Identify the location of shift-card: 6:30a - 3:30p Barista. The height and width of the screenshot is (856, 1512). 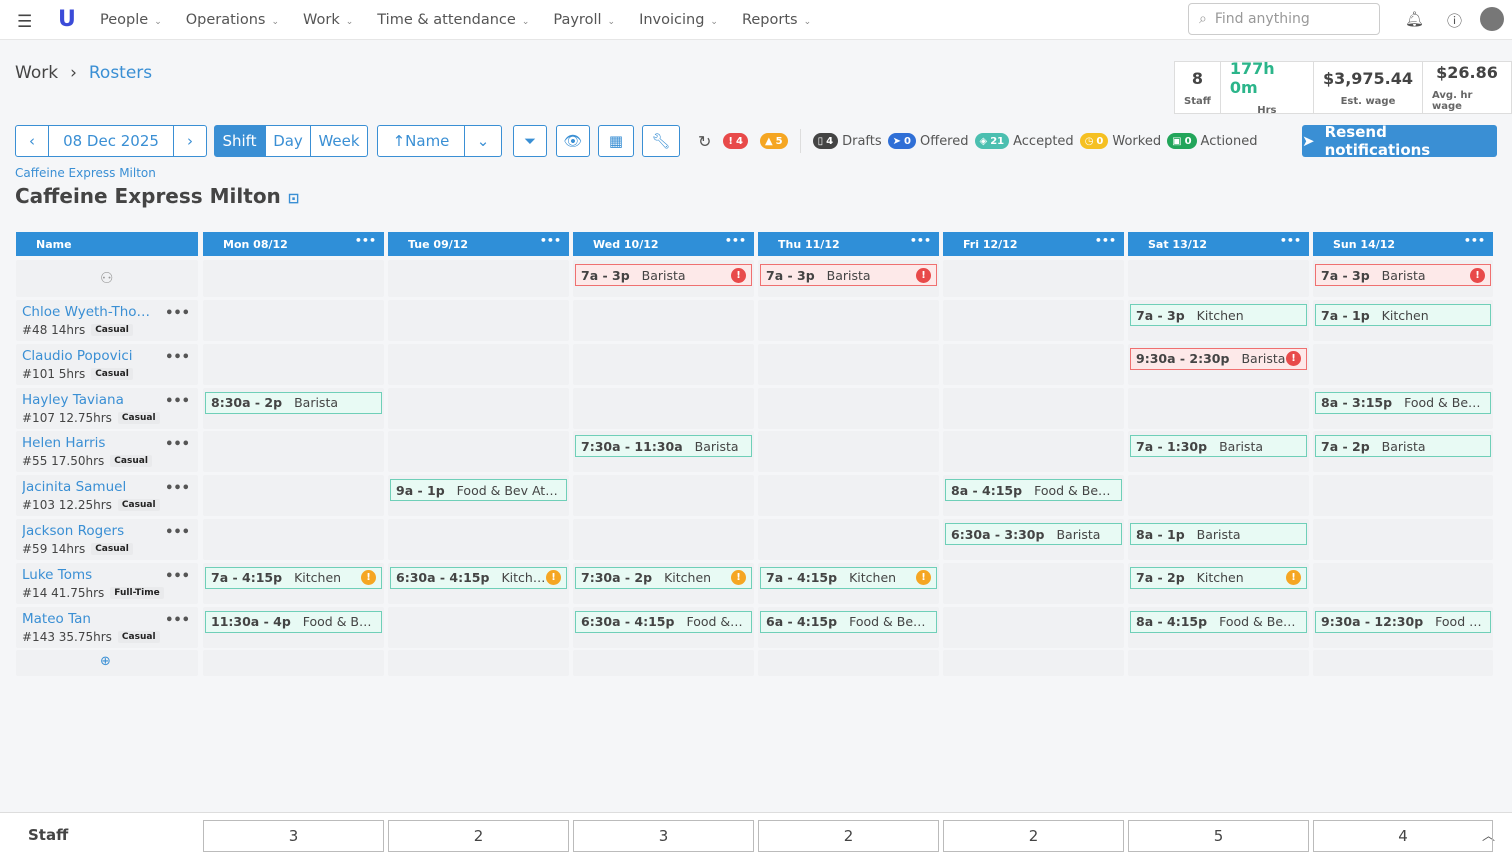
(1033, 534).